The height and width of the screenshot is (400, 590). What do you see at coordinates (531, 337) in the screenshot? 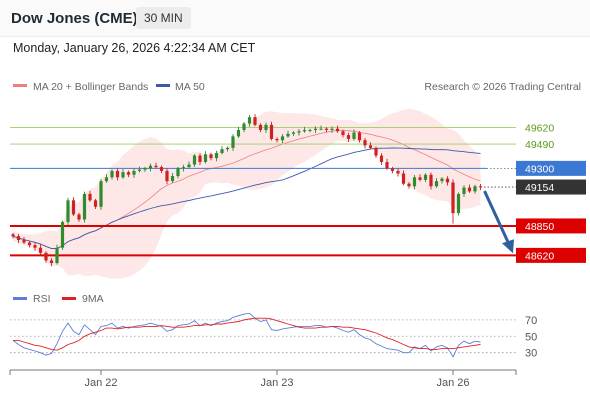
I see `rsi-tick-label-50: 50` at bounding box center [531, 337].